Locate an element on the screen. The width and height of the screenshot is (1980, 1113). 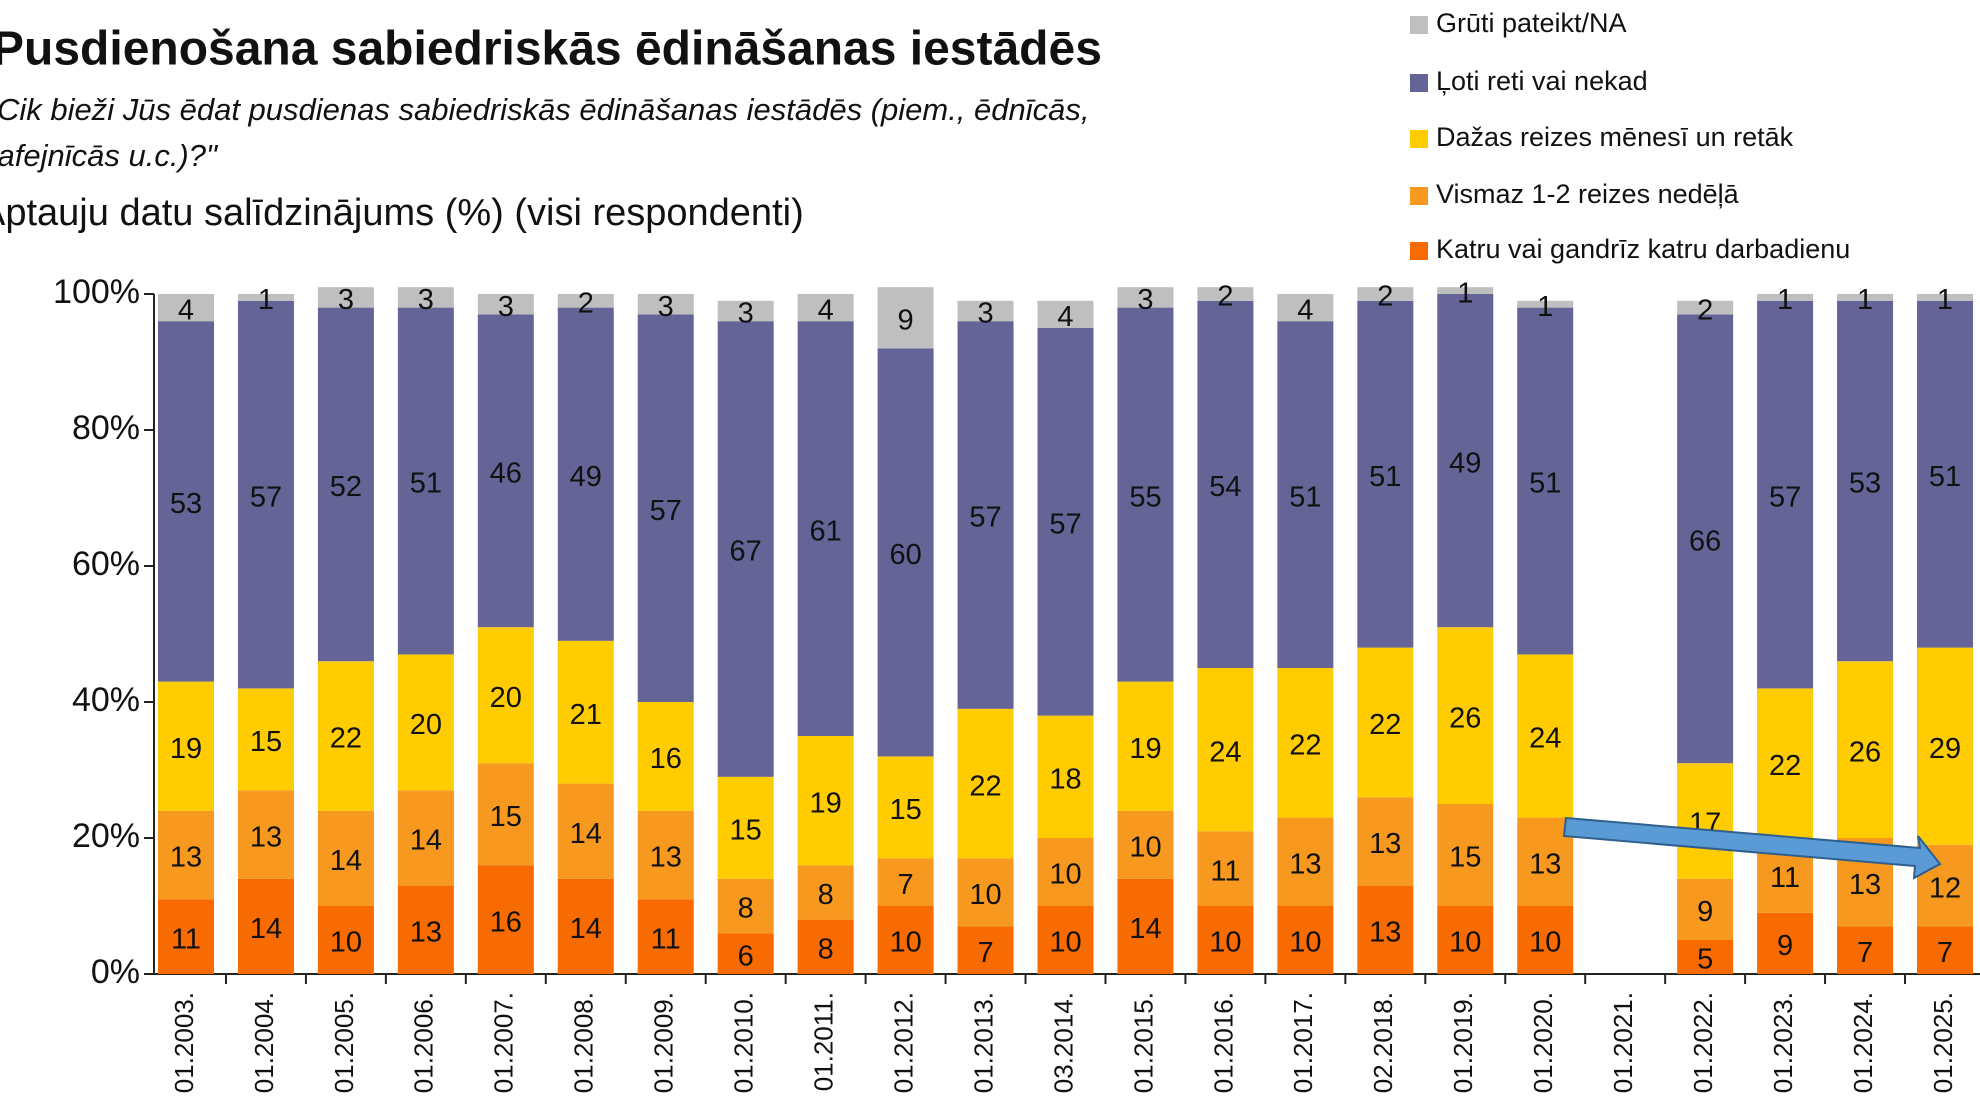
data-label: 12 is located at coordinates (1945, 888).